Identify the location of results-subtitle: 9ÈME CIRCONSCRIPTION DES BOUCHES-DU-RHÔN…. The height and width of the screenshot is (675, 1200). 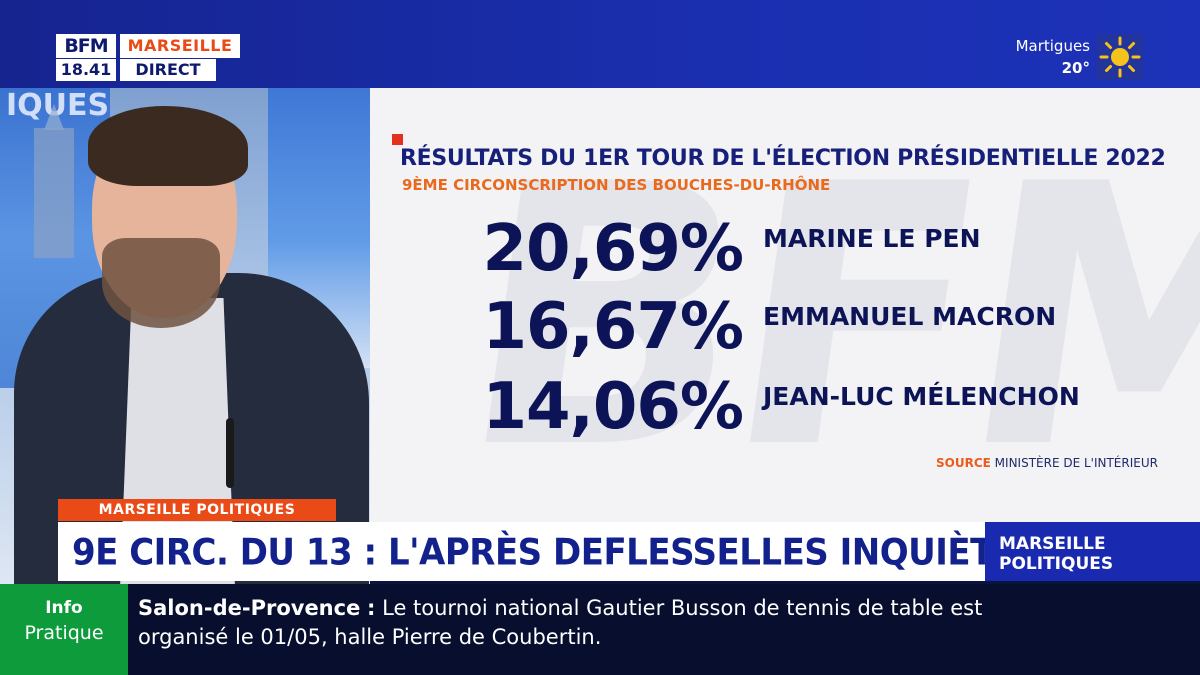
(616, 185).